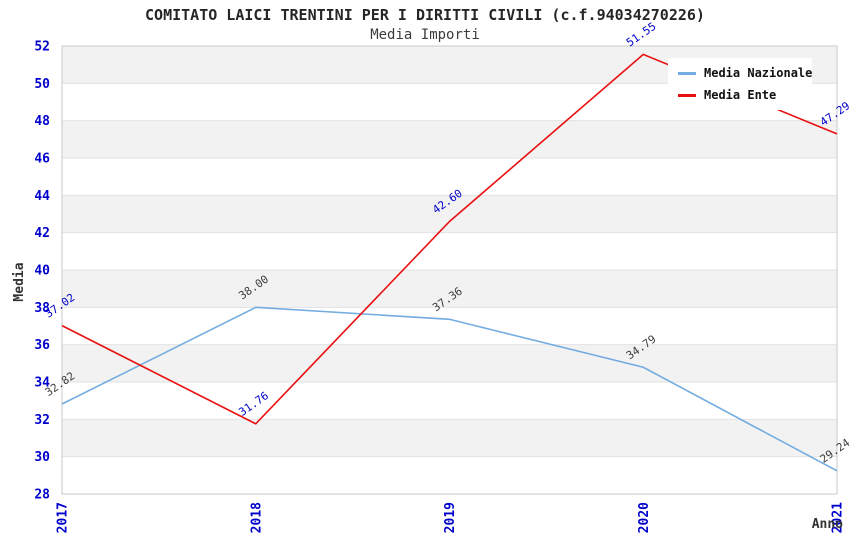  Describe the element at coordinates (42, 308) in the screenshot. I see `y-tick-label: 38` at that location.